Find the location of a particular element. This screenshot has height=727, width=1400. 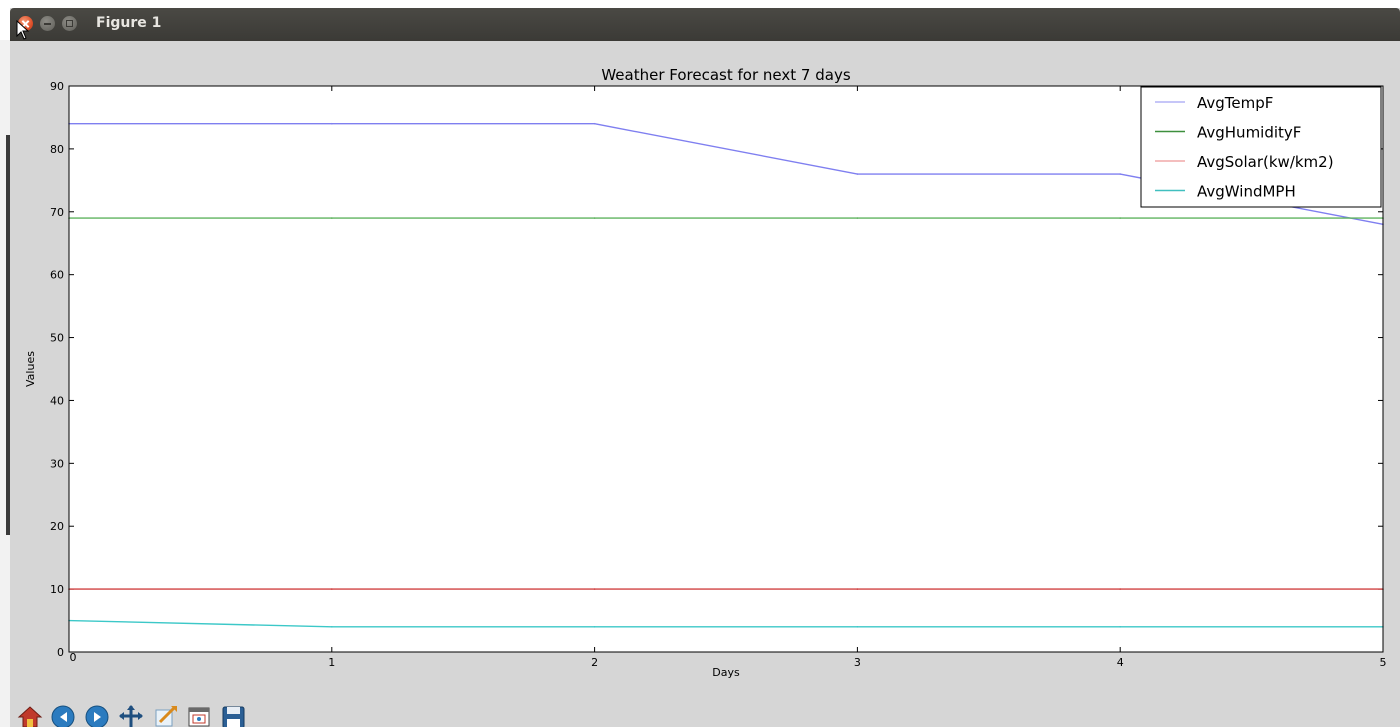

y-axis-label: Values is located at coordinates (30, 369).